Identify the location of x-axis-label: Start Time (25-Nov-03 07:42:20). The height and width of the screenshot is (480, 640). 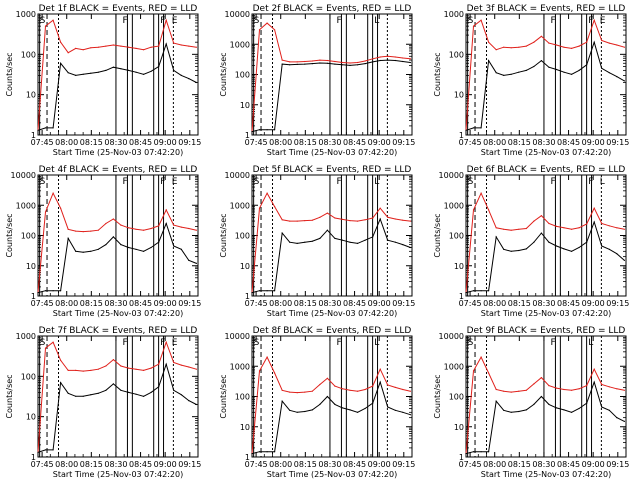
(332, 474).